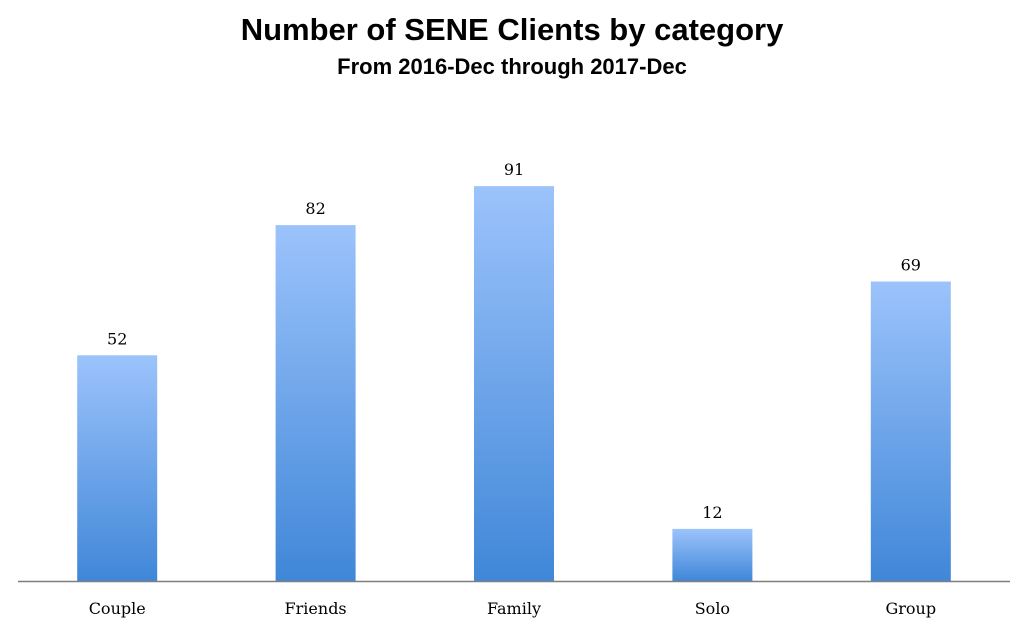 The height and width of the screenshot is (627, 1024). Describe the element at coordinates (315, 403) in the screenshot. I see `bar-friends` at that location.